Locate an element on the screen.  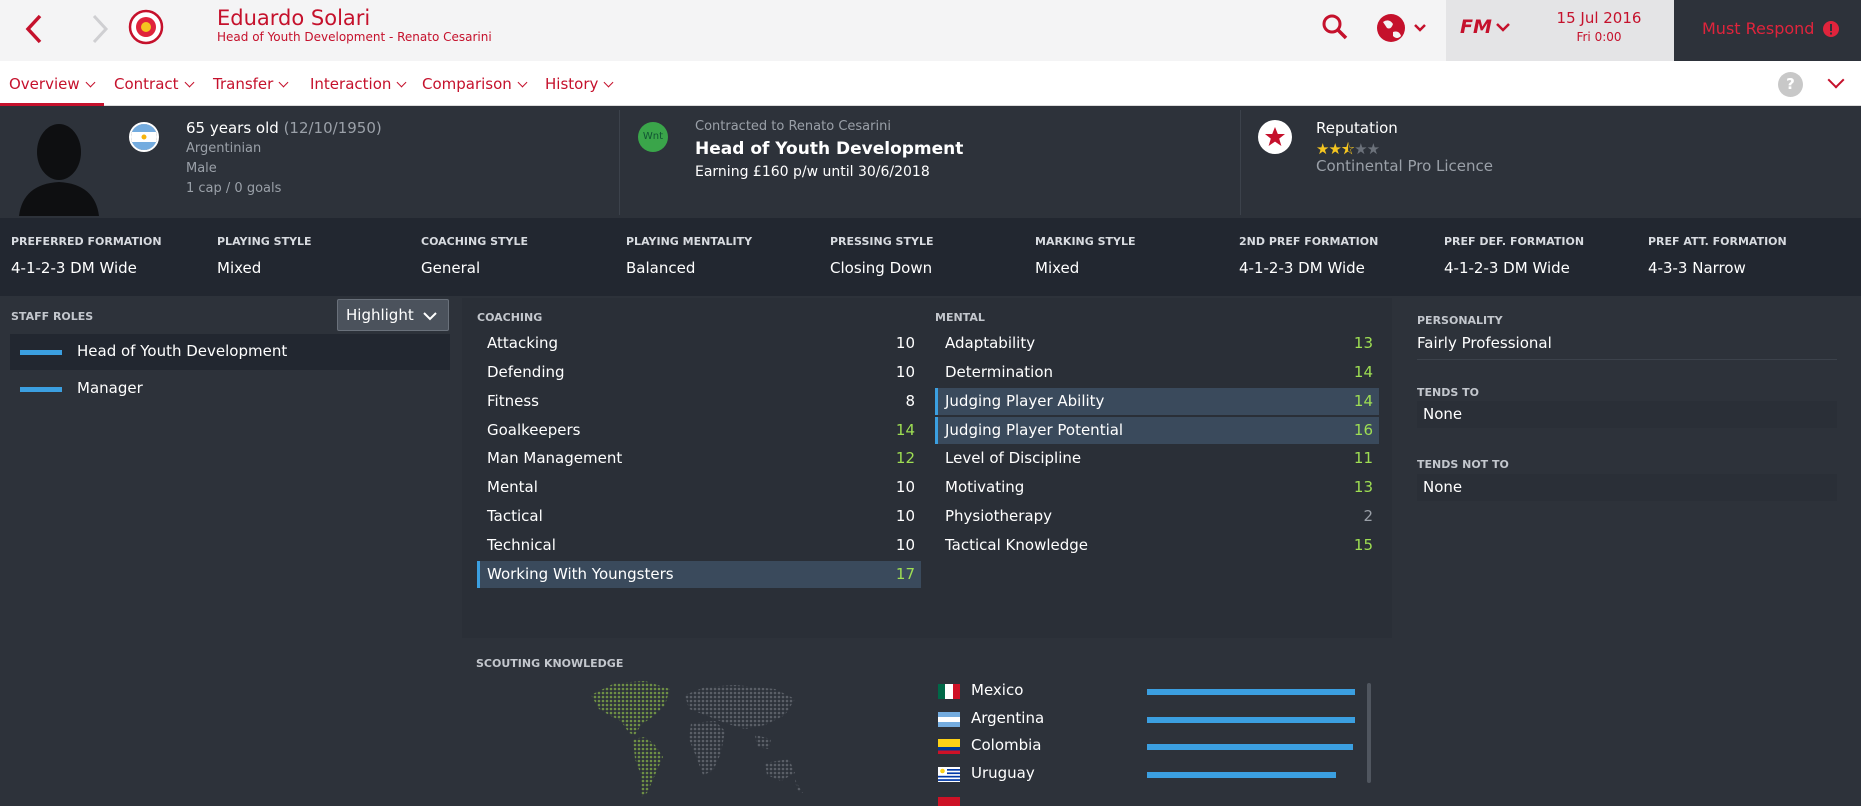
attribute-row: Technical 10 is located at coordinates (699, 545).